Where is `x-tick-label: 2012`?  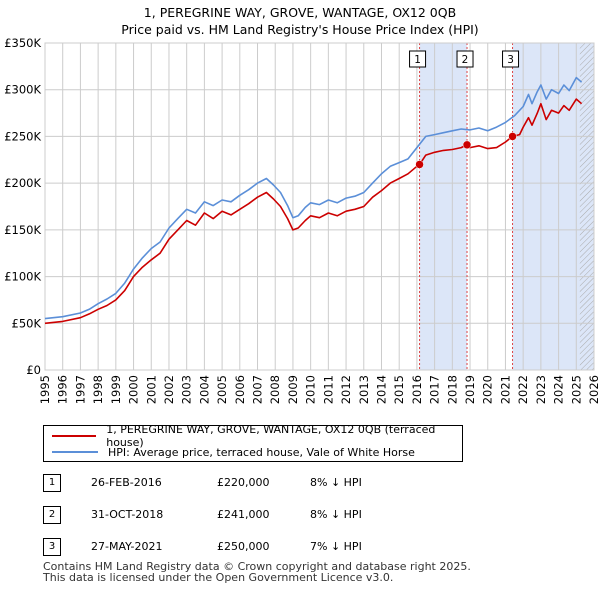 x-tick-label: 2012 is located at coordinates (346, 389).